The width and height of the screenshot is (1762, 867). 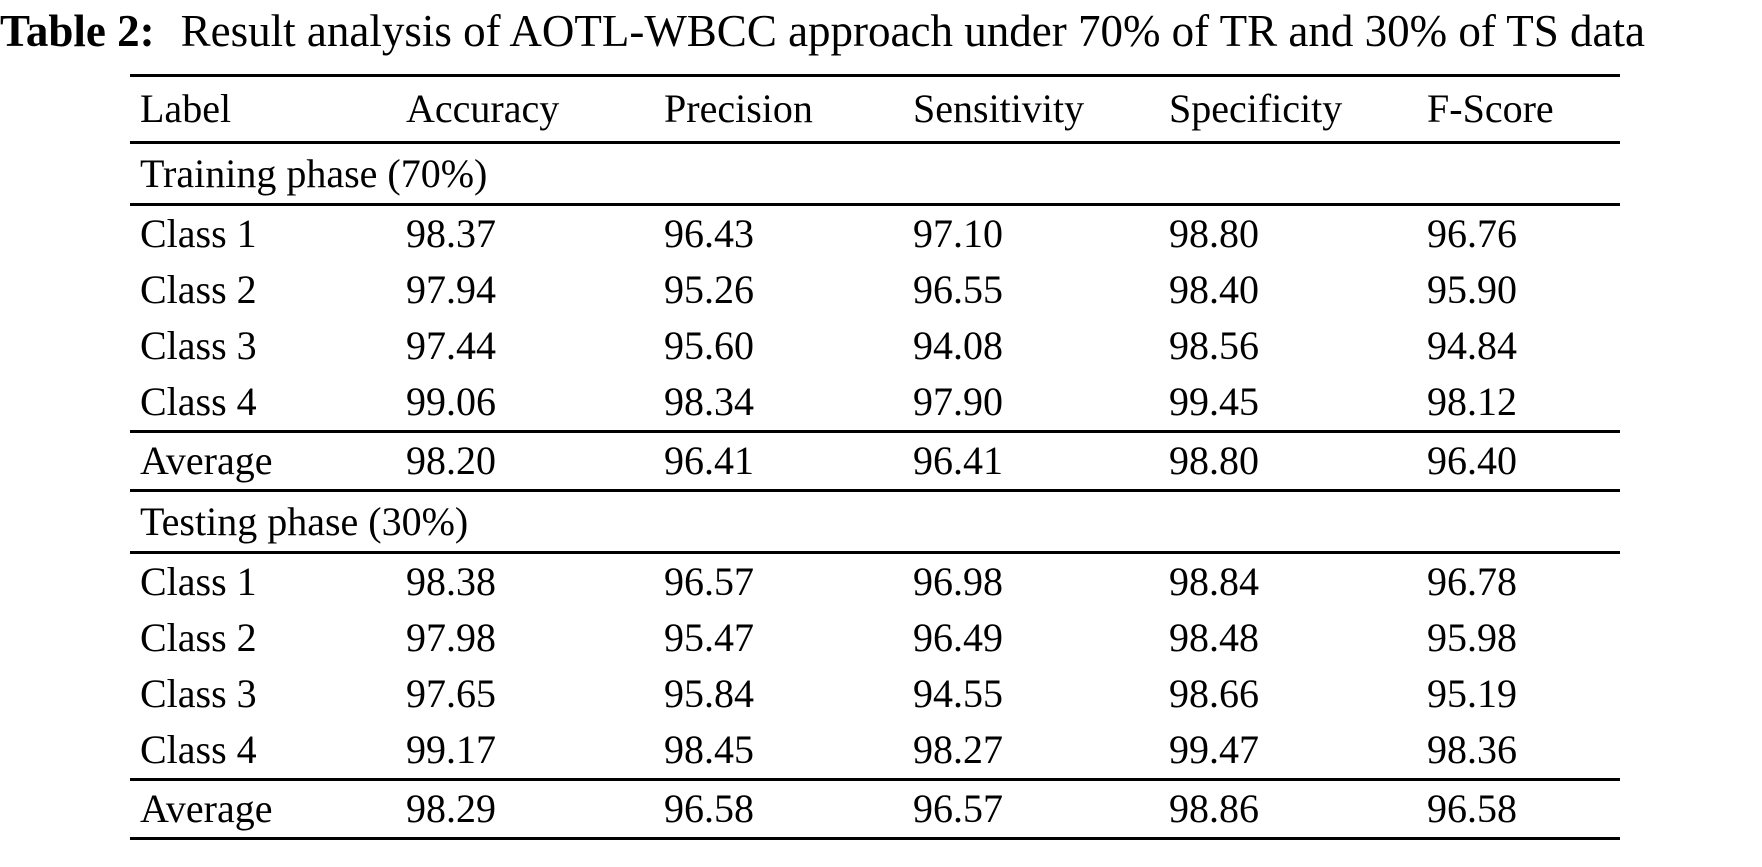 What do you see at coordinates (1298, 808) in the screenshot?
I see `cell-value: 98.86` at bounding box center [1298, 808].